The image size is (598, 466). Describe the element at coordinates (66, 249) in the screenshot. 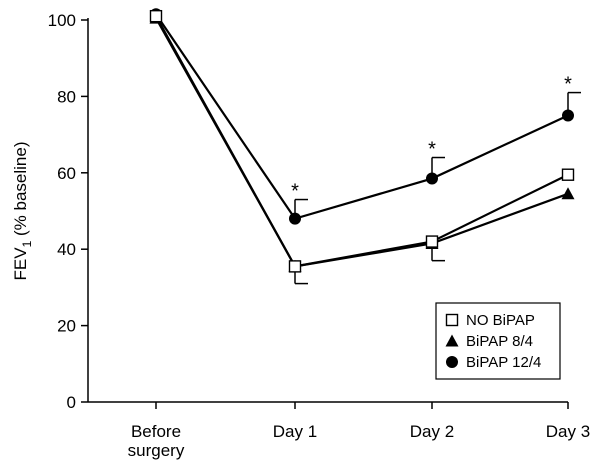

I see `y-tick-label: 40` at that location.